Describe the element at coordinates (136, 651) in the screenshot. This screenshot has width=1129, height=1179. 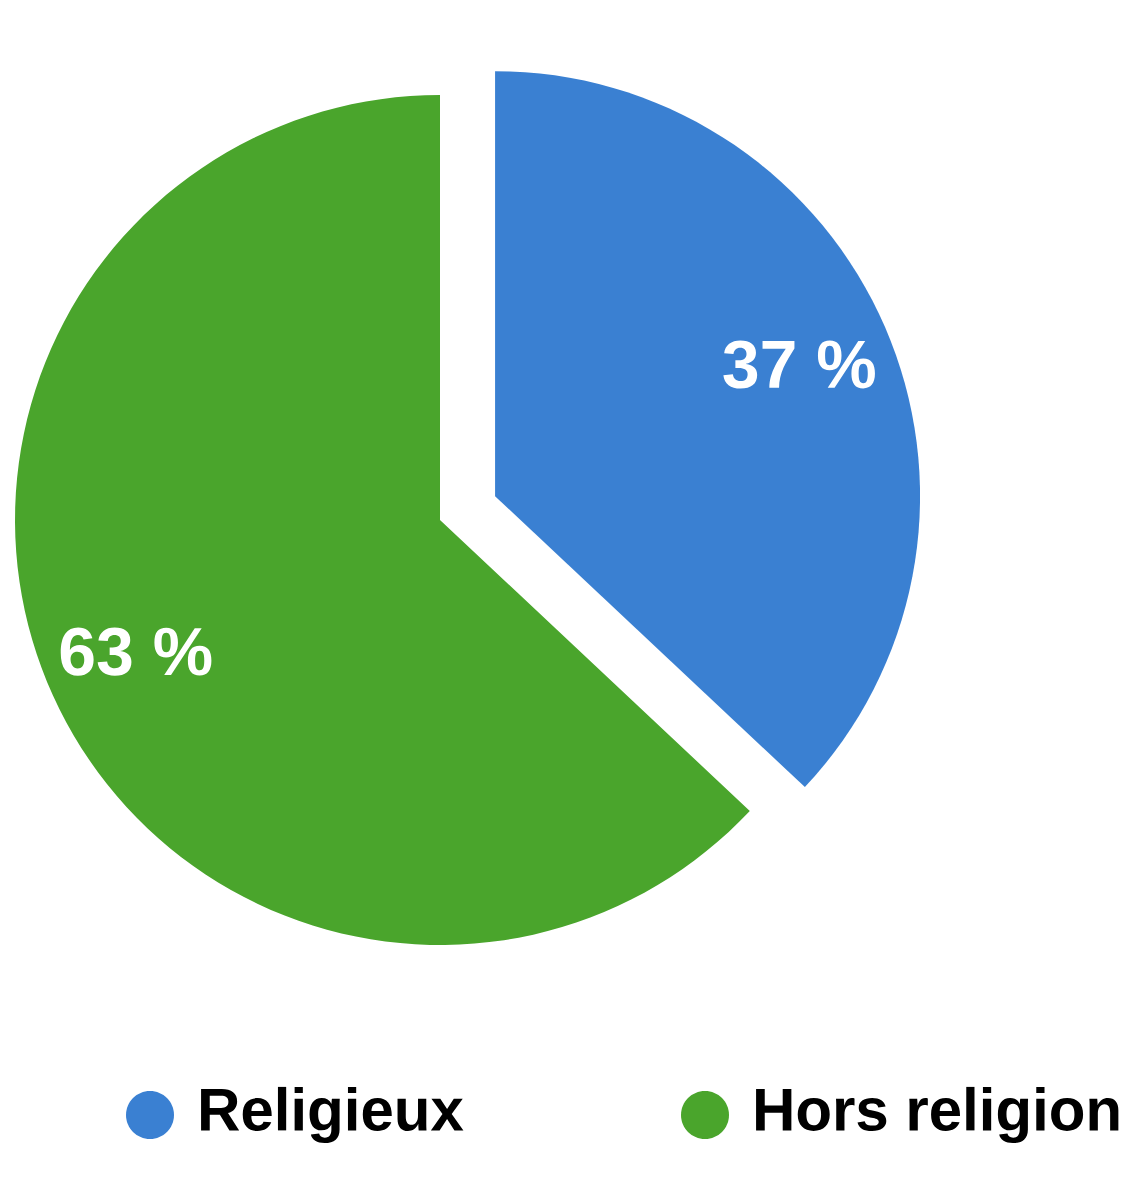
I see `data-label: 63 %` at that location.